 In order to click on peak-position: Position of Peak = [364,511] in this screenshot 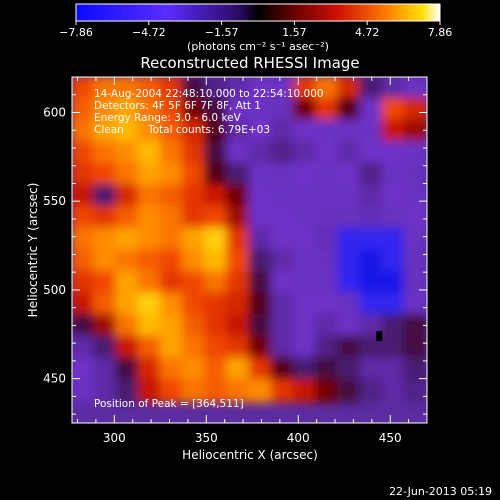, I will do `click(169, 404)`.